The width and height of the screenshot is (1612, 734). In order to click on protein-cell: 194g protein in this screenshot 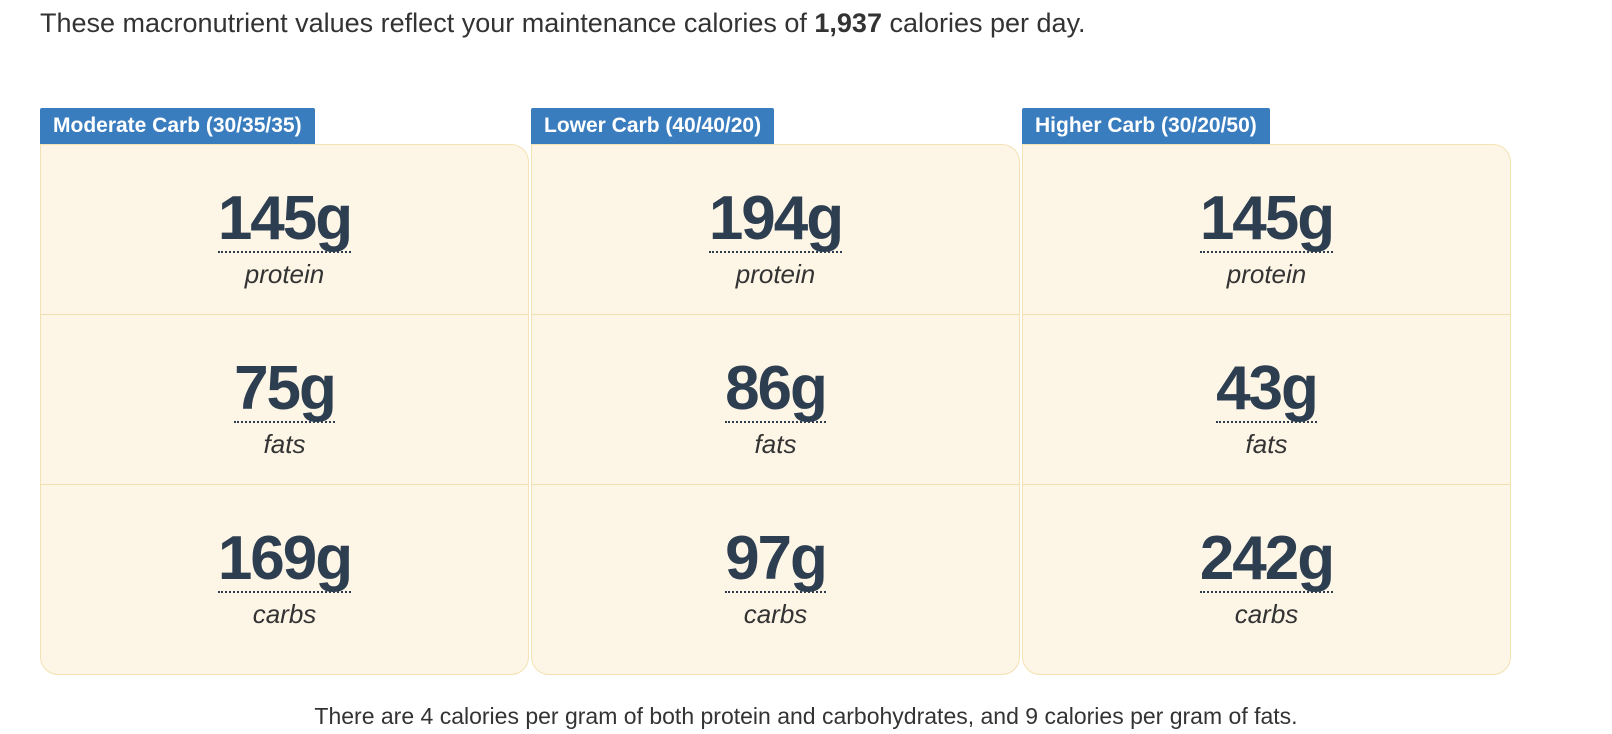, I will do `click(775, 230)`.